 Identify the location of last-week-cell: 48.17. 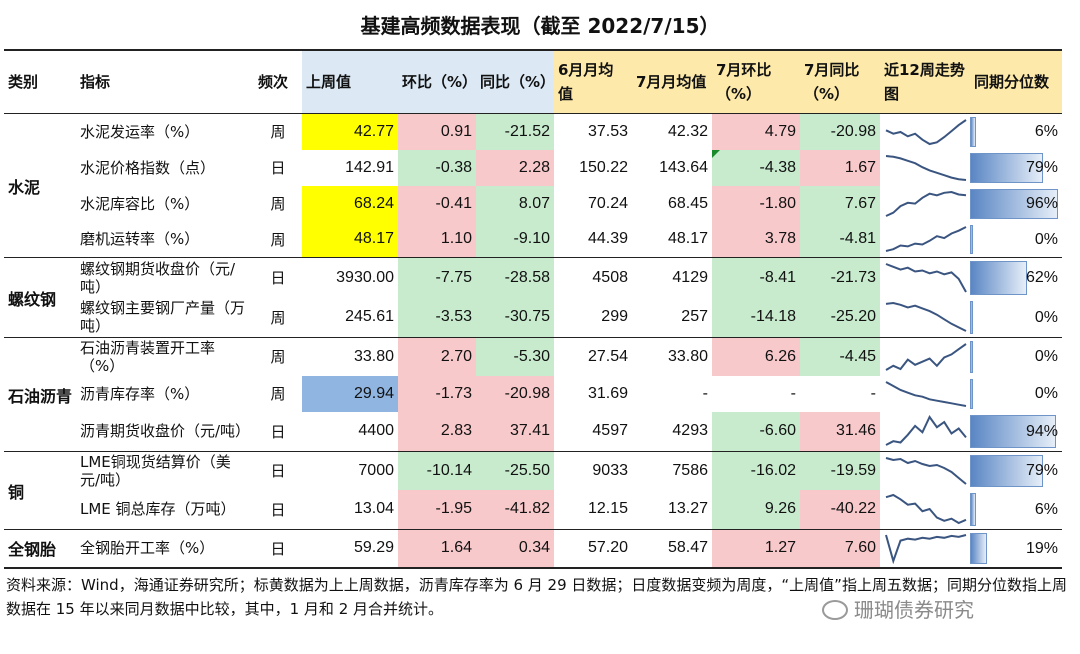
(350, 239).